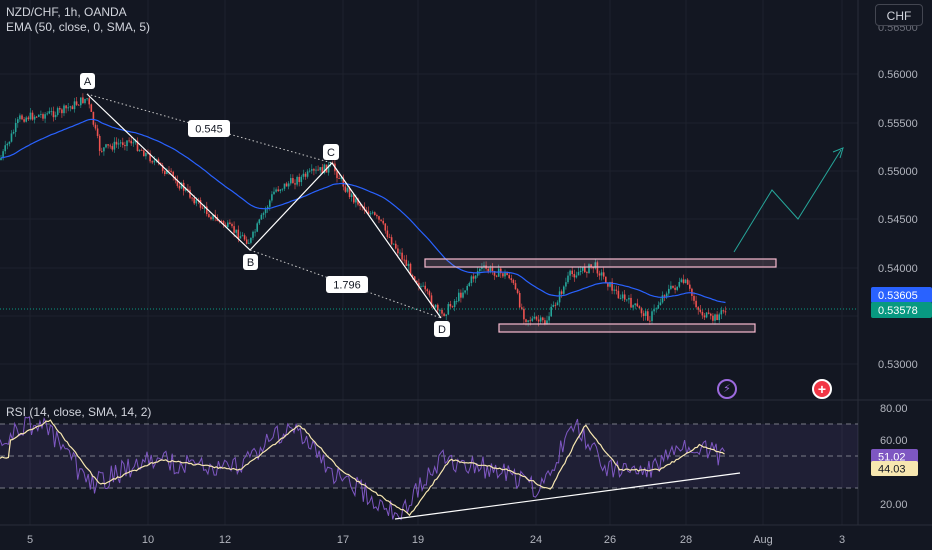  What do you see at coordinates (899, 15) in the screenshot?
I see `currency-button: CHF` at bounding box center [899, 15].